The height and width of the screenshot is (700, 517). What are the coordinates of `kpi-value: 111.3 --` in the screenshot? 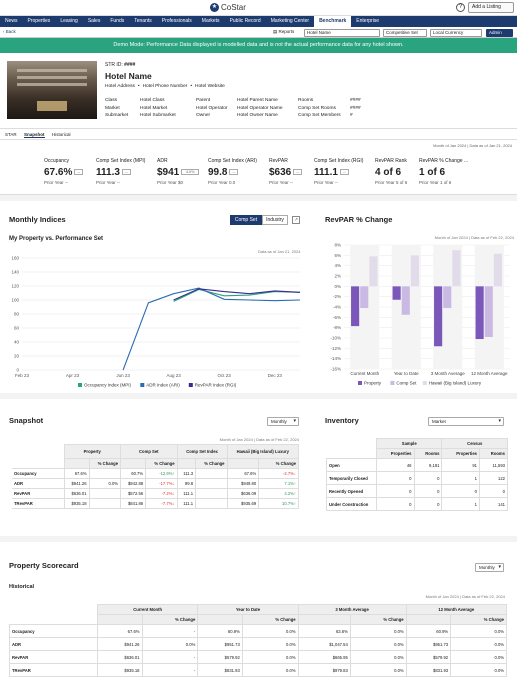 It's located at (120, 172).